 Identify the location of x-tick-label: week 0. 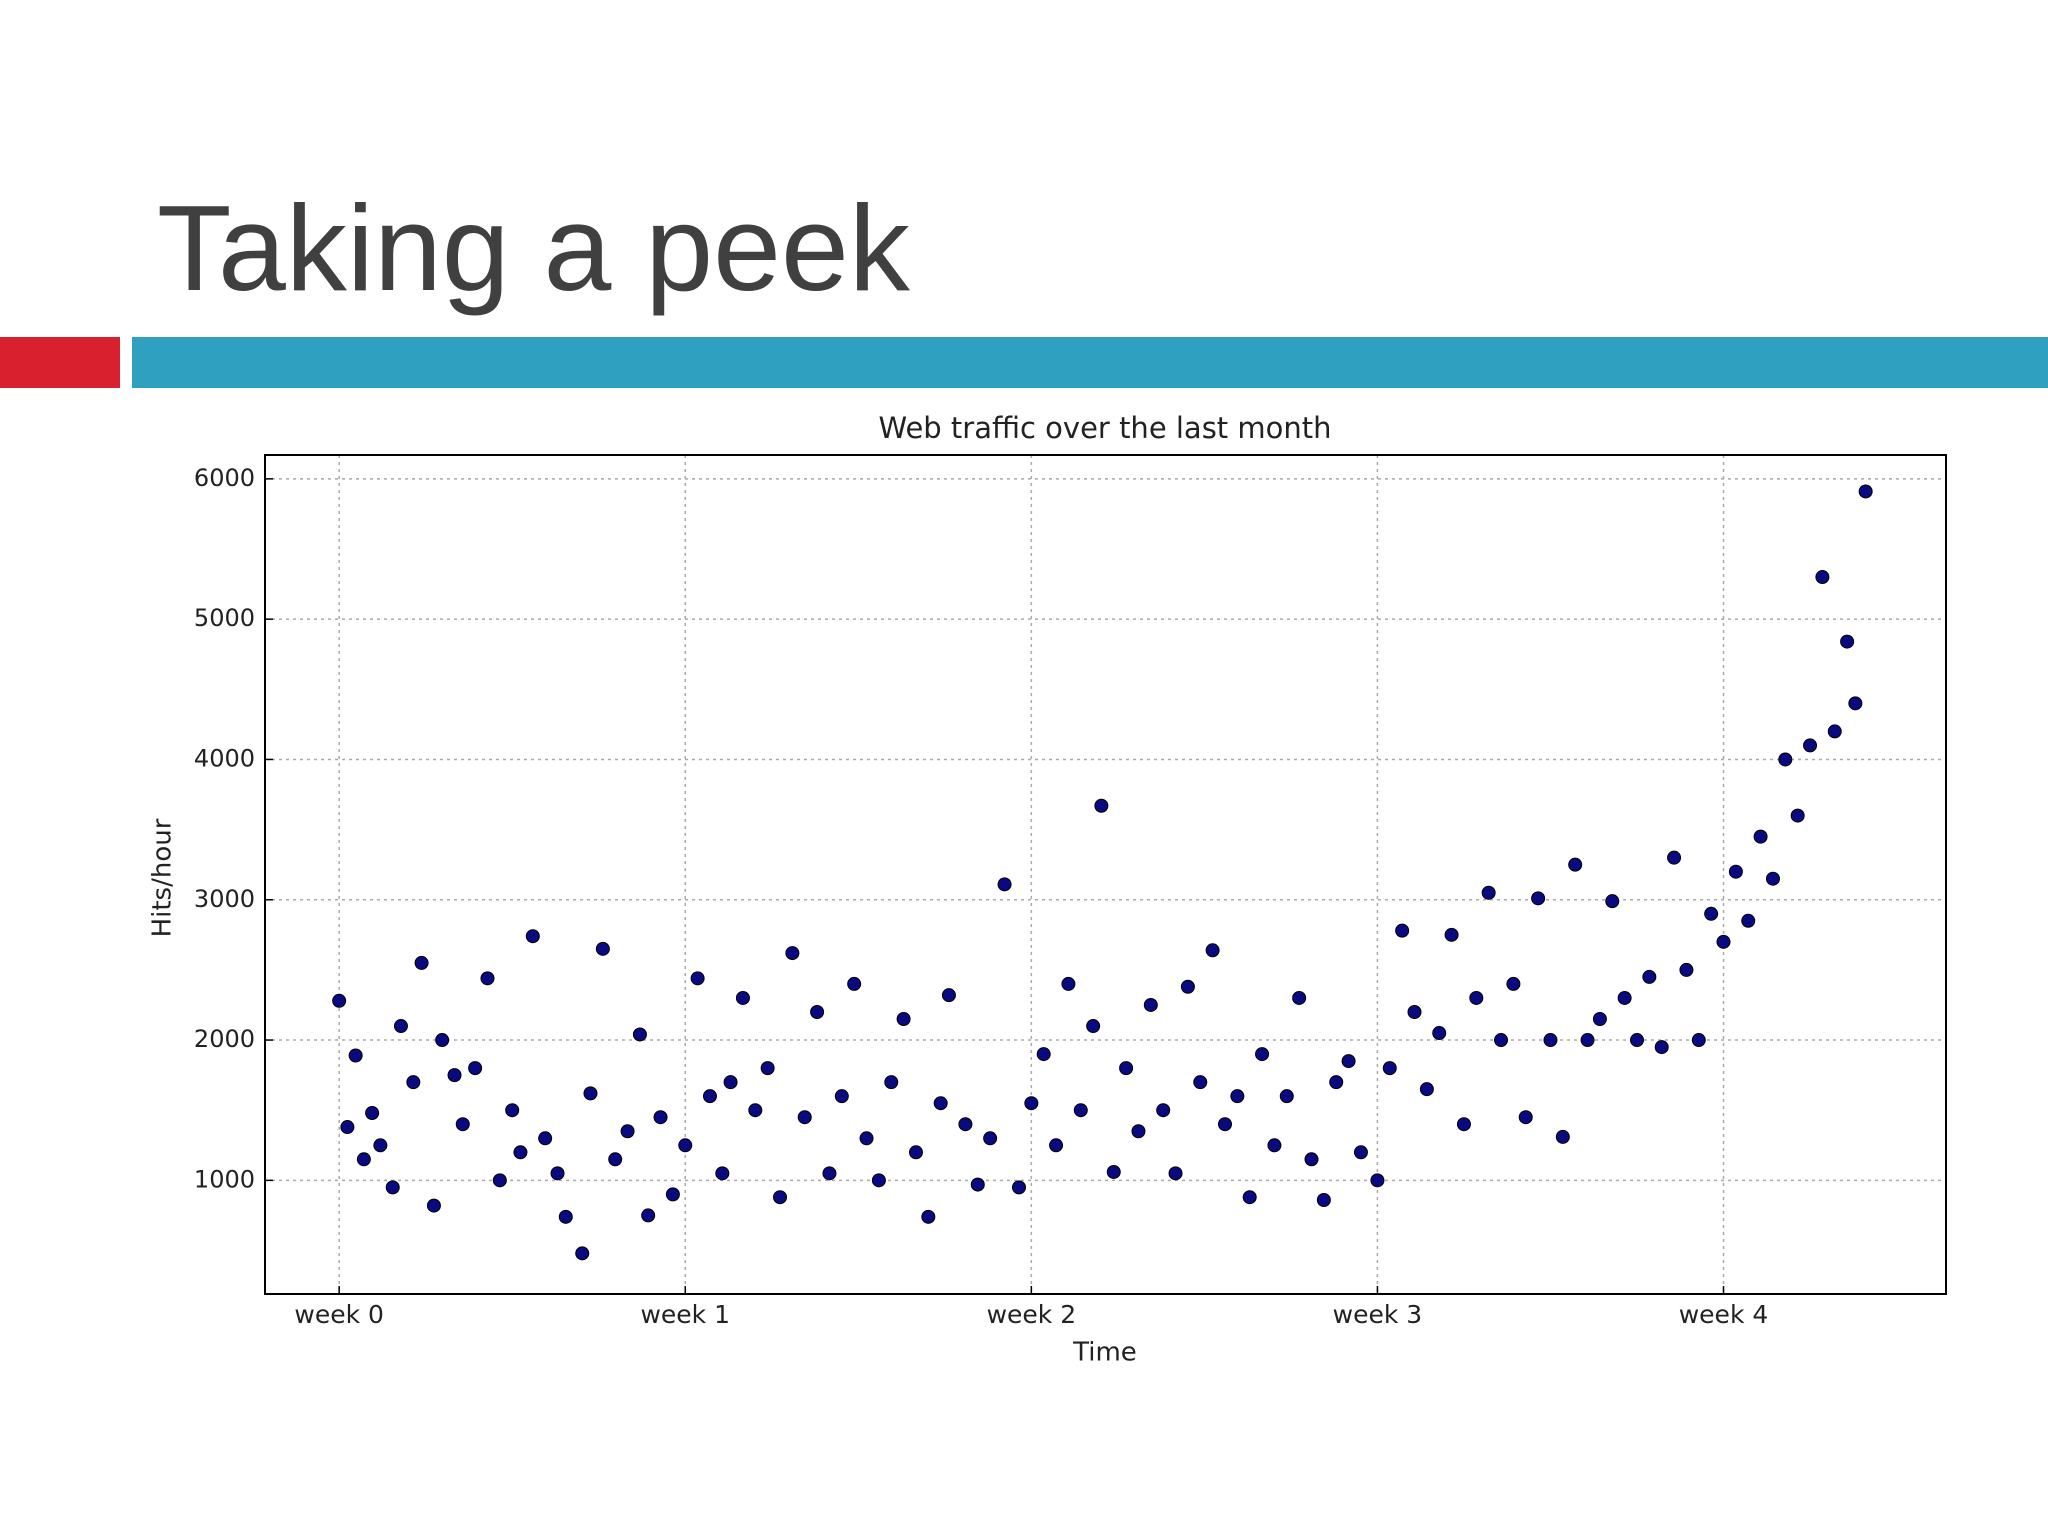
(339, 1314).